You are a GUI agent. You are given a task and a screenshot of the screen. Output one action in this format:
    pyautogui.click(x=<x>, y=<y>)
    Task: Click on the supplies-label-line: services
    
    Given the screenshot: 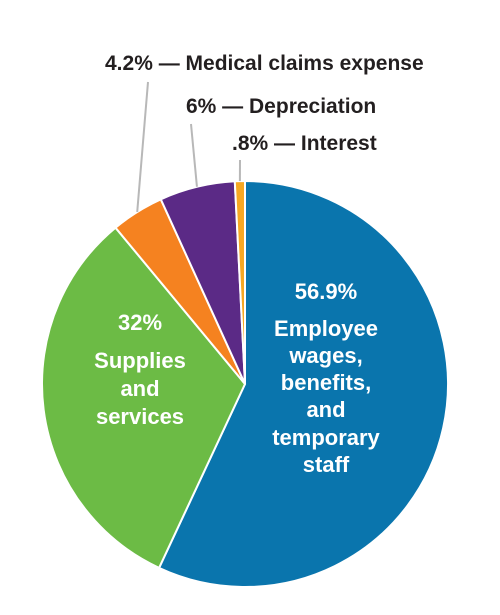 What is the action you would take?
    pyautogui.click(x=140, y=416)
    